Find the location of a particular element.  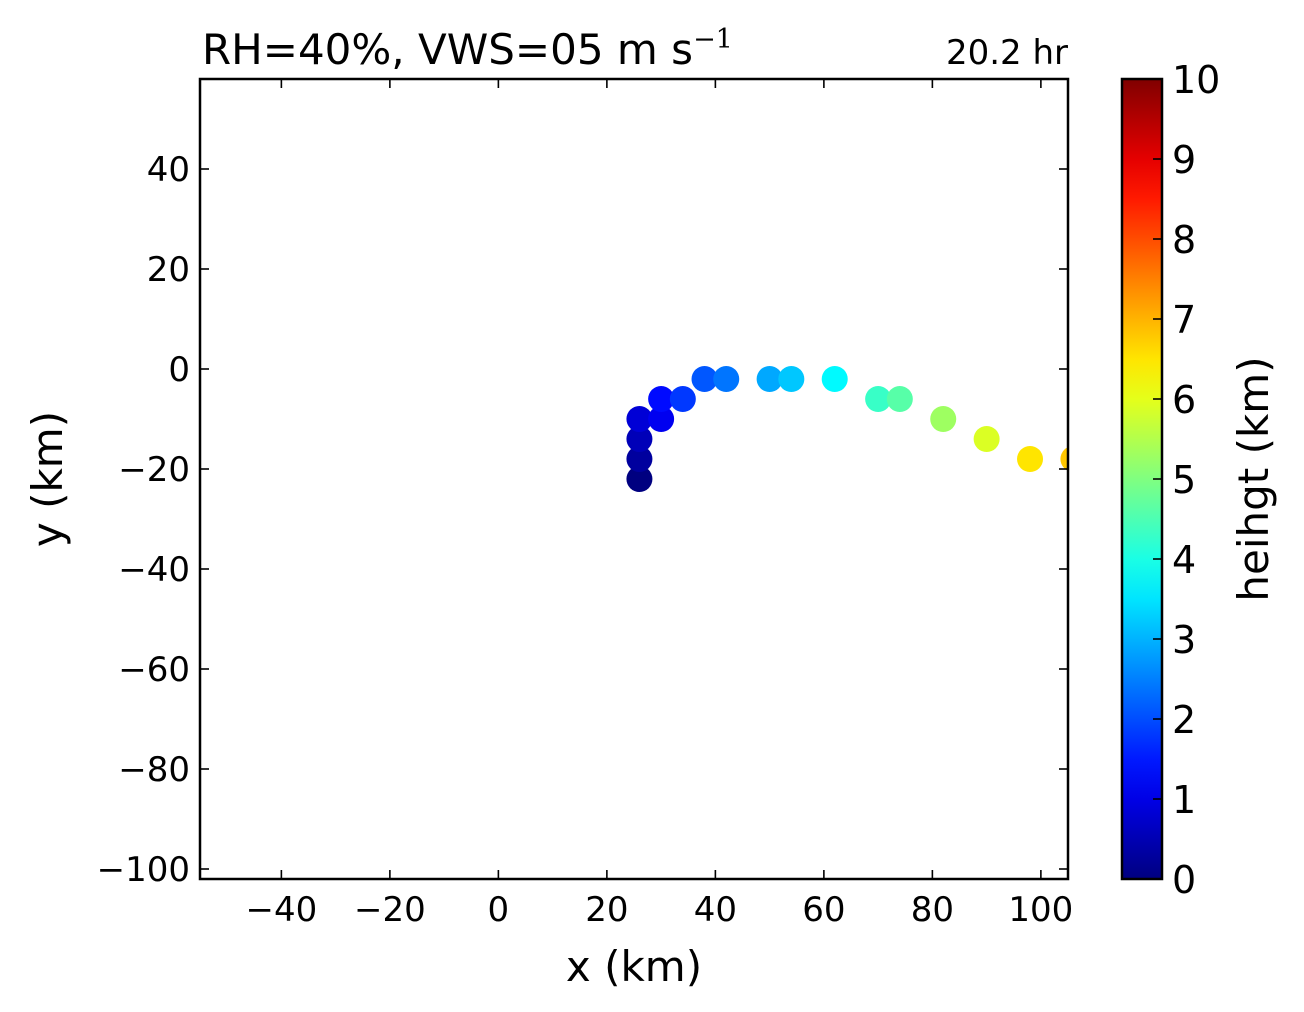

colorbar-tick-label: 10 is located at coordinates (1196, 80).